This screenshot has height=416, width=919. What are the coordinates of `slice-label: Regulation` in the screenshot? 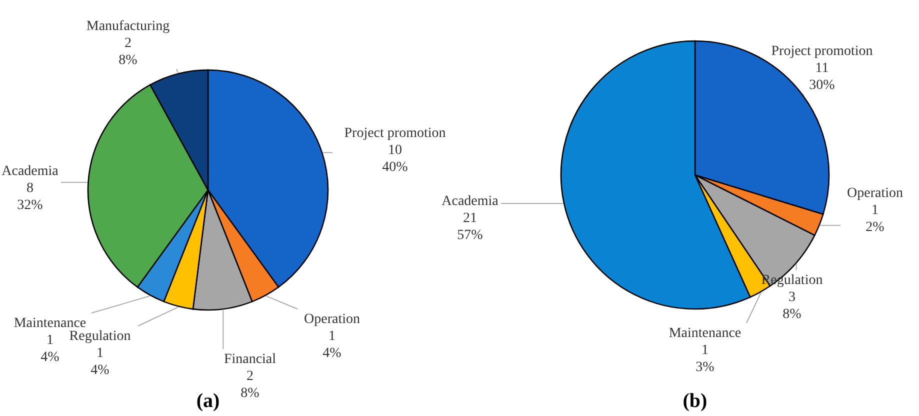 It's located at (100, 336).